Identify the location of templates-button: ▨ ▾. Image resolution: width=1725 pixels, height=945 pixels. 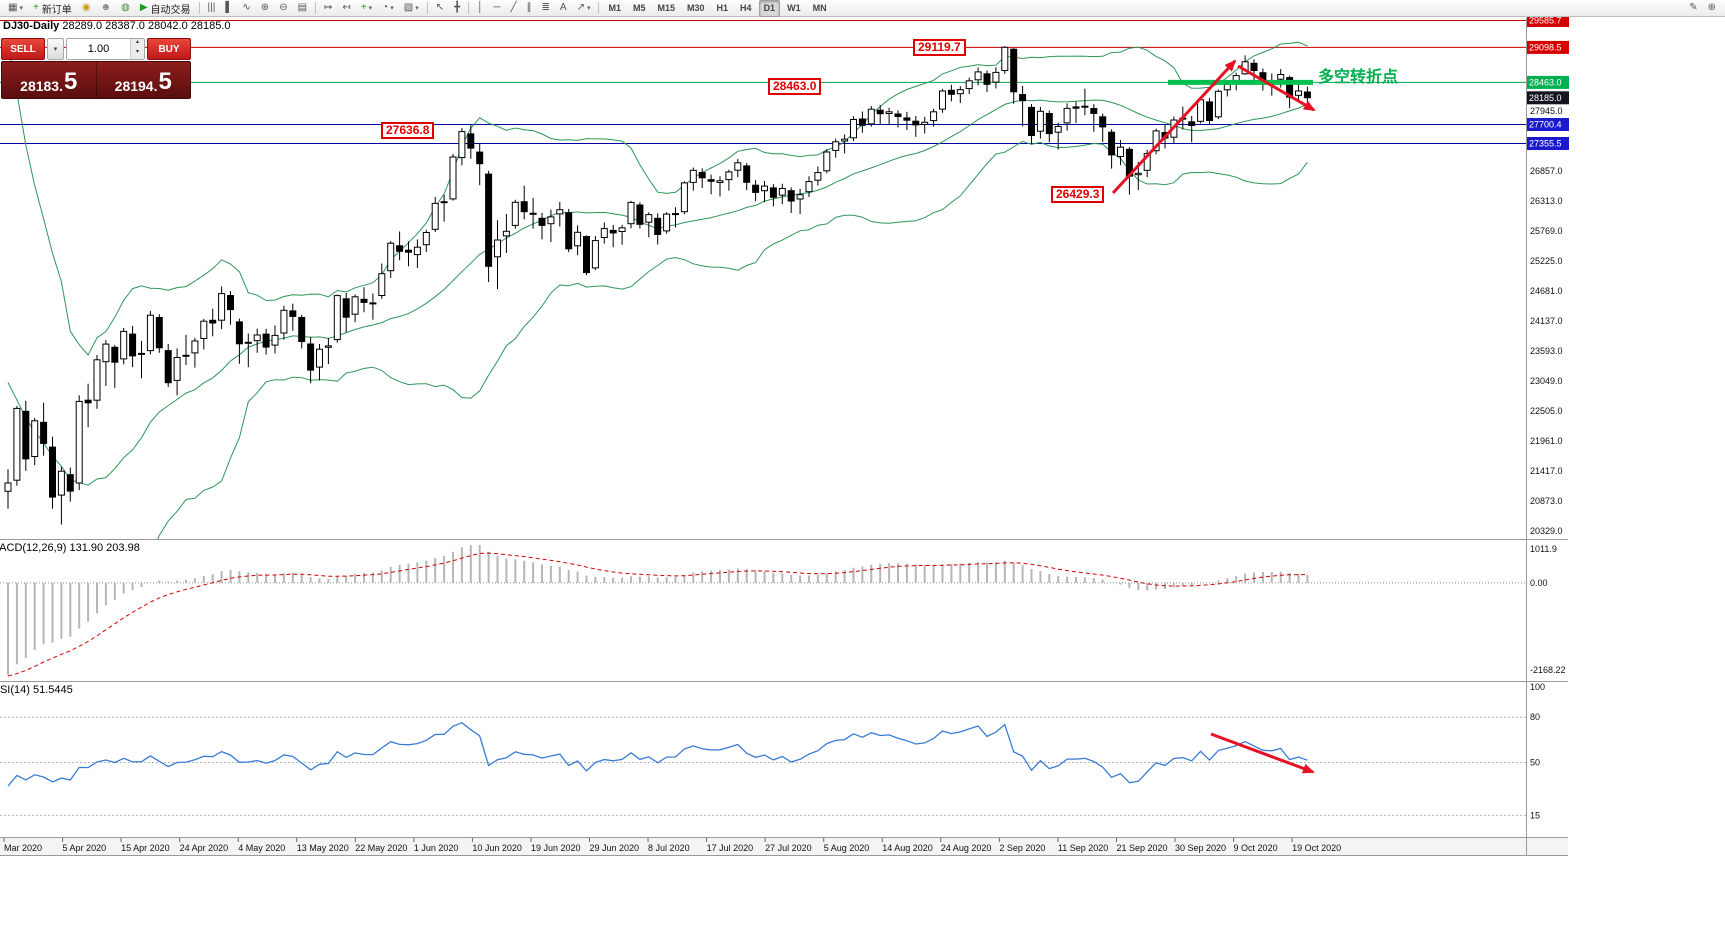
(411, 8).